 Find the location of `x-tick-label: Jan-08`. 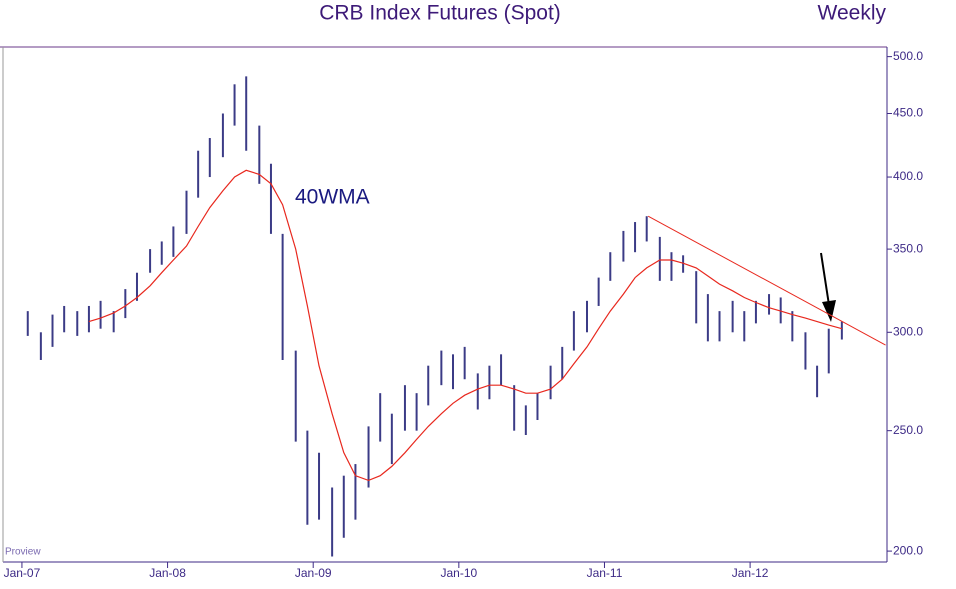

x-tick-label: Jan-08 is located at coordinates (167, 573).